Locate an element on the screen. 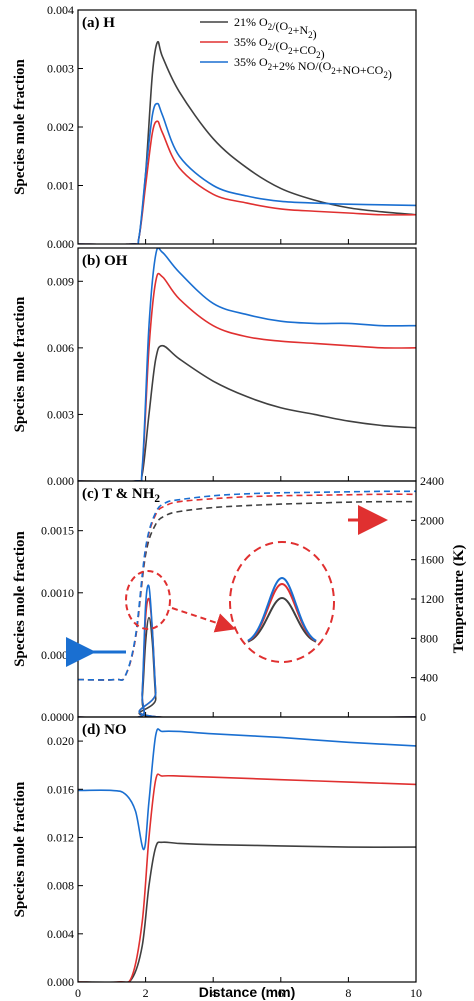  y2-tick-label-1: 400 is located at coordinates (429, 678).